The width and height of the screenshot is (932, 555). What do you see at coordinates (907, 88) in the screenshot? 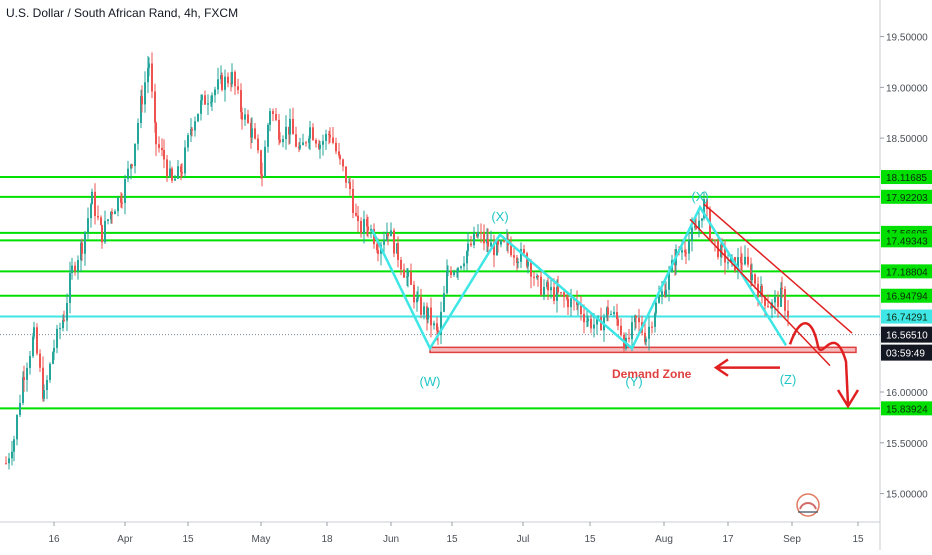
I see `y-tick-label: 19.00000` at bounding box center [907, 88].